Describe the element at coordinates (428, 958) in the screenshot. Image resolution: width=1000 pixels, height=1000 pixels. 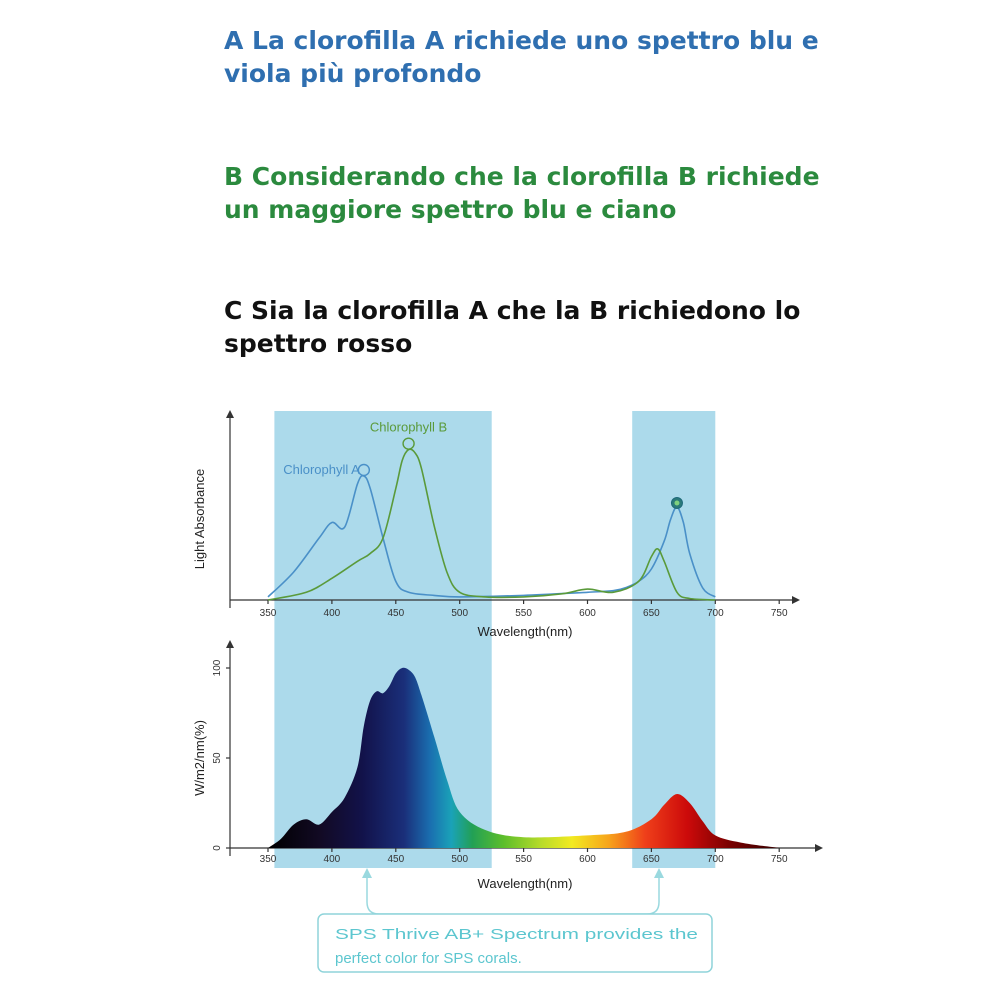
I see `callout-line-2: perfect color for SPS corals.` at that location.